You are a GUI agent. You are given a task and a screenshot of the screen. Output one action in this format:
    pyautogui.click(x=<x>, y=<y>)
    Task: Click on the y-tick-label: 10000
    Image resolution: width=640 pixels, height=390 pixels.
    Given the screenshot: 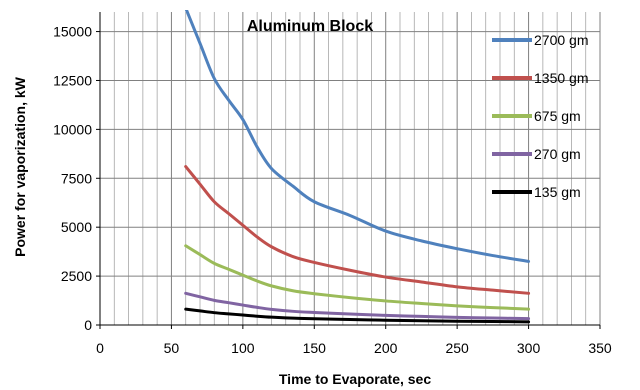 What is the action you would take?
    pyautogui.click(x=72, y=129)
    